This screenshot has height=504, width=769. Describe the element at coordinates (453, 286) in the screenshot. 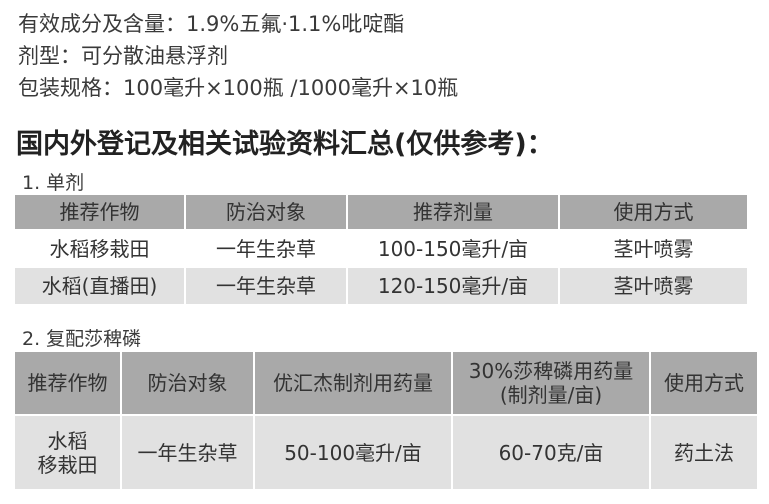

I see `table-cell: 120-150毫升/亩` at that location.